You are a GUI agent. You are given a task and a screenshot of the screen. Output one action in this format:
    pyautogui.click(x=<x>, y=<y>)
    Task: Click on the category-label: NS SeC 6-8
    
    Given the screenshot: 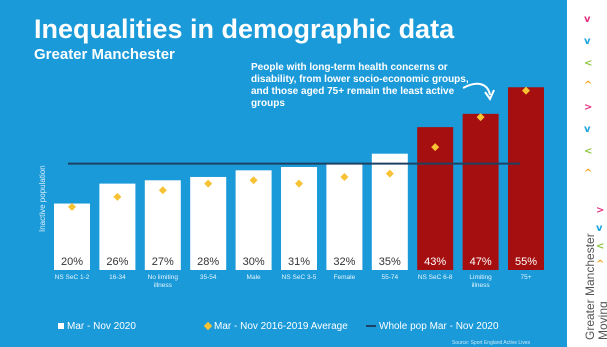 What is the action you would take?
    pyautogui.click(x=435, y=277)
    